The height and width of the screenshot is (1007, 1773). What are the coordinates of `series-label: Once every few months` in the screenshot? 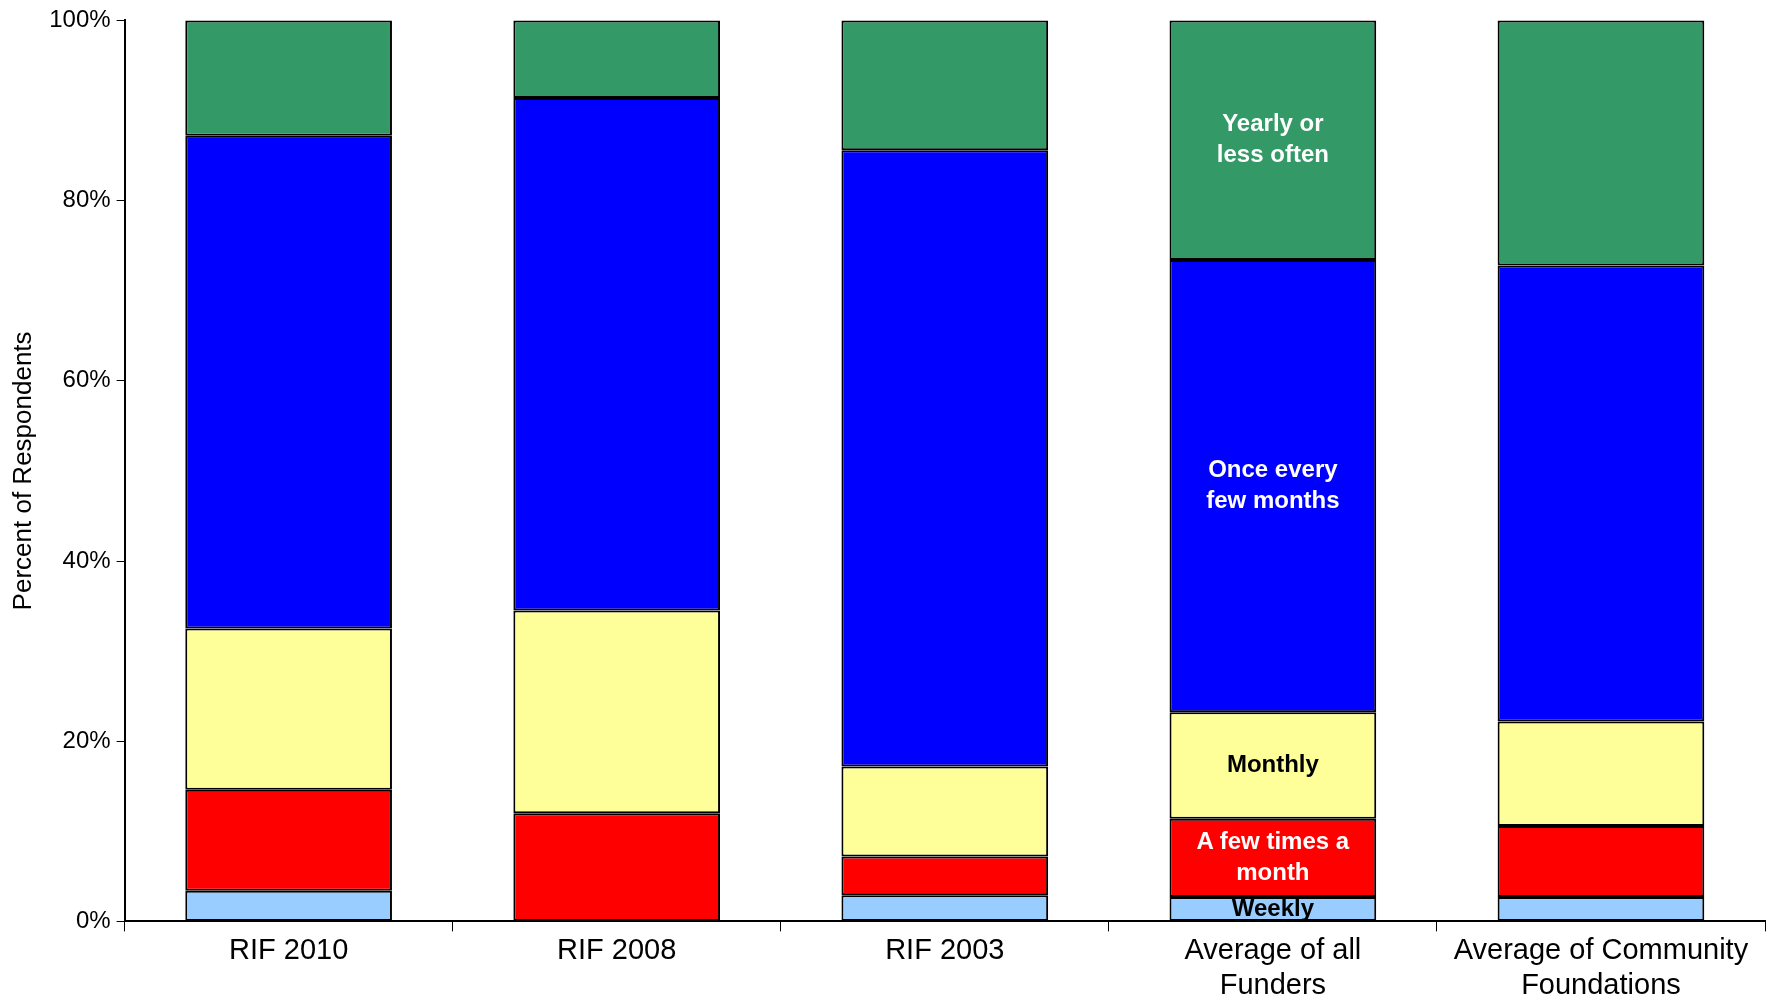 It's located at (1273, 484).